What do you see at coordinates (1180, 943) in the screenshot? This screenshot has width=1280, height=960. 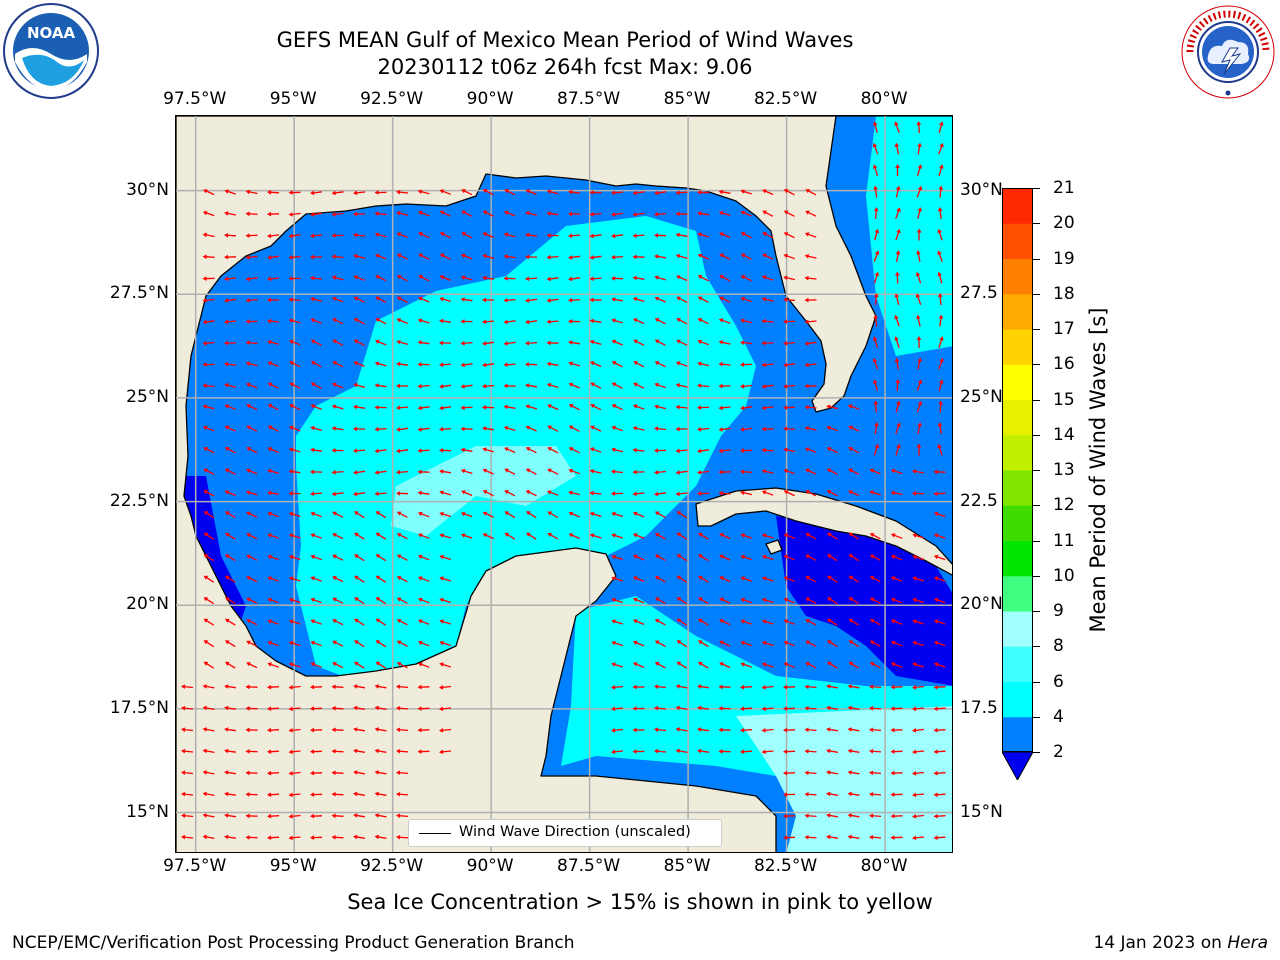 I see `footer-date: 14 Jan 2023 on Hera` at bounding box center [1180, 943].